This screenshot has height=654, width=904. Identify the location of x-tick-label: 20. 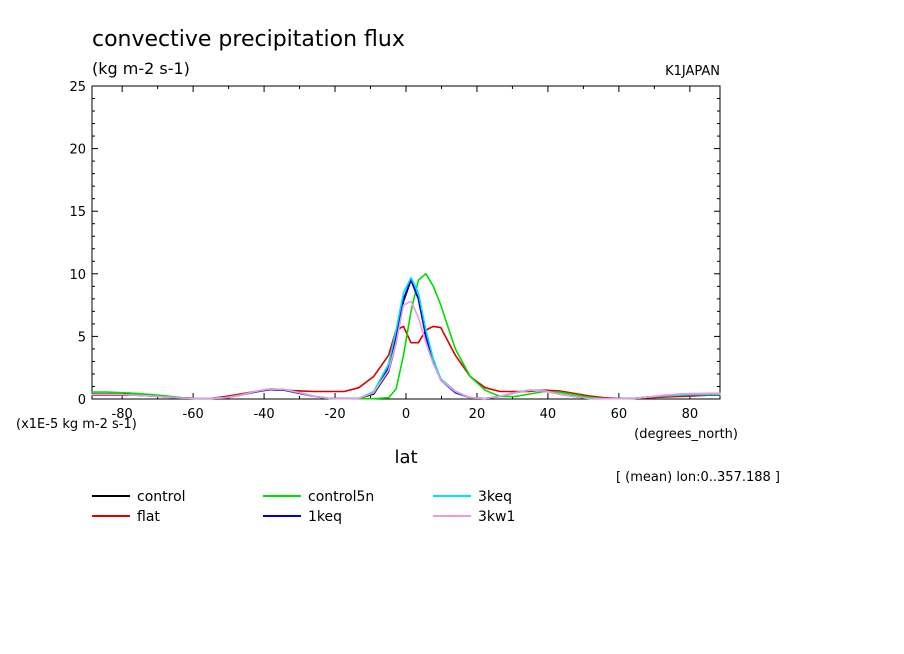
(477, 414).